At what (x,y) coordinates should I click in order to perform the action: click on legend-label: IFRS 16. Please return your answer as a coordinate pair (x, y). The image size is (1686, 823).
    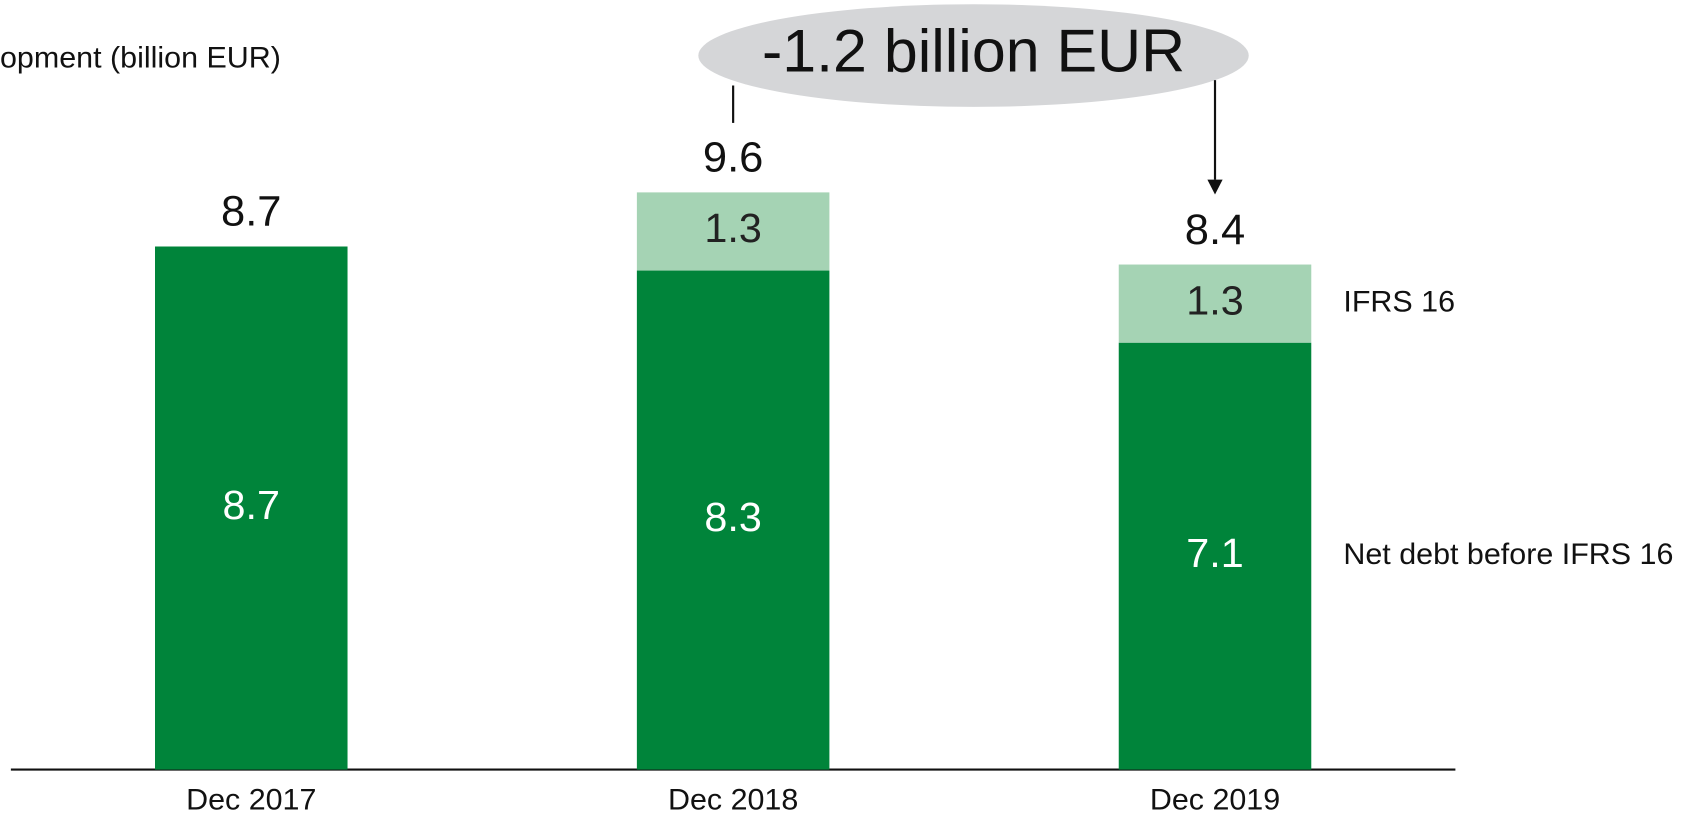
    Looking at the image, I should click on (1399, 302).